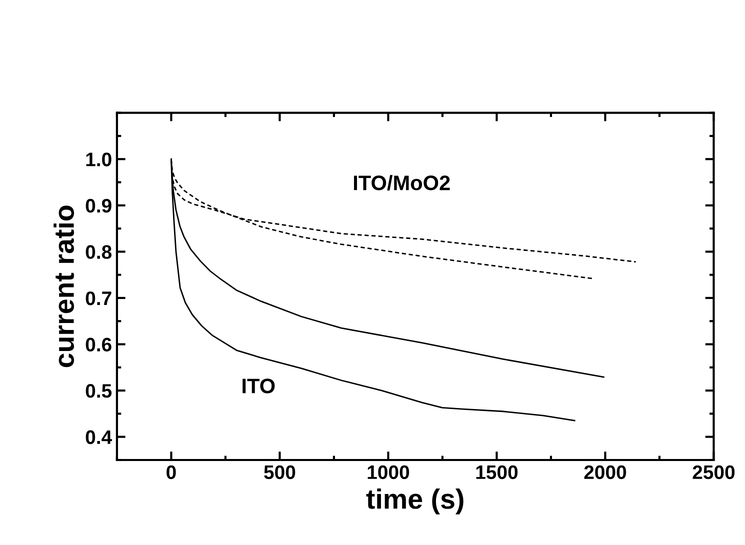 This screenshot has width=745, height=545. What do you see at coordinates (99, 345) in the screenshot?
I see `y-tick-label: 0.6` at bounding box center [99, 345].